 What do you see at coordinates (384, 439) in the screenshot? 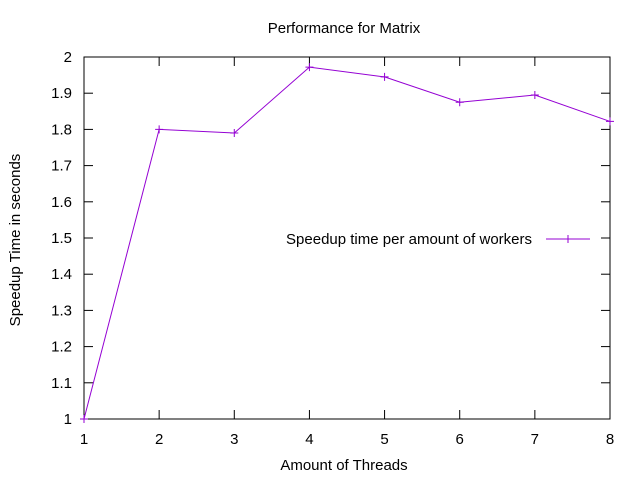
I see `x-tick-label: 5` at bounding box center [384, 439].